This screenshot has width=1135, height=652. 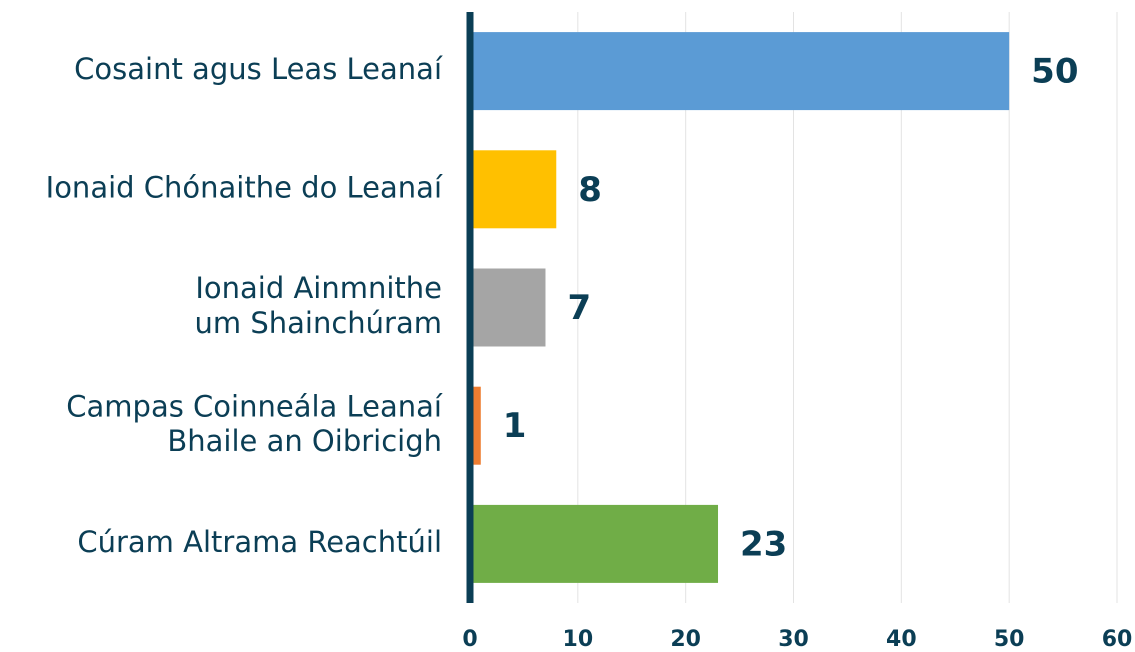 I want to click on x-tick-label: 40, so click(x=901, y=639).